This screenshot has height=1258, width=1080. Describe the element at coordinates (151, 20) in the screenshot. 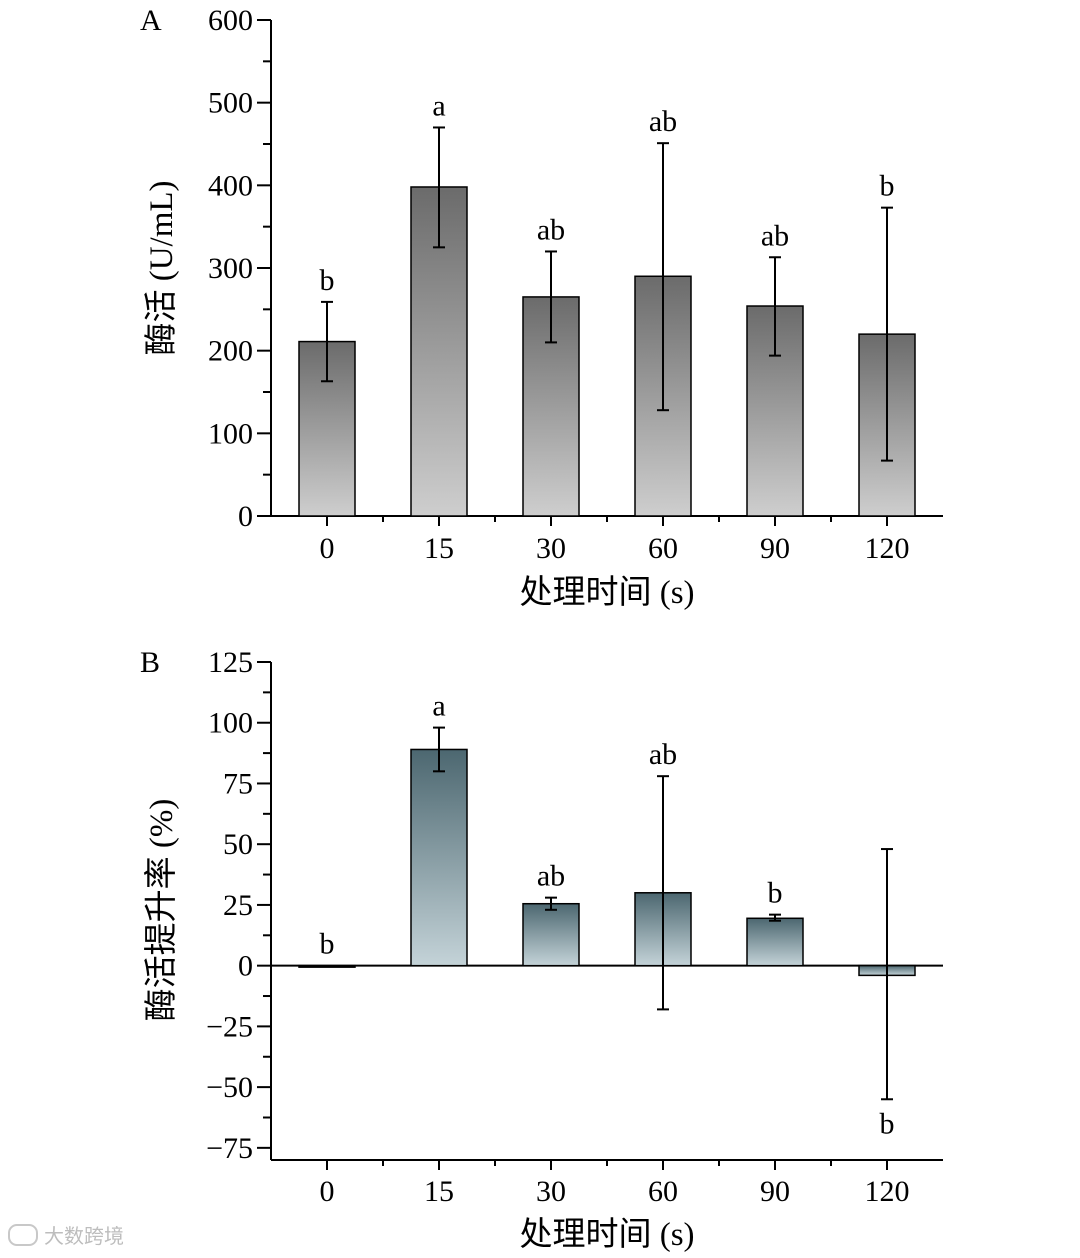

I see `panel-a-label: A` at that location.